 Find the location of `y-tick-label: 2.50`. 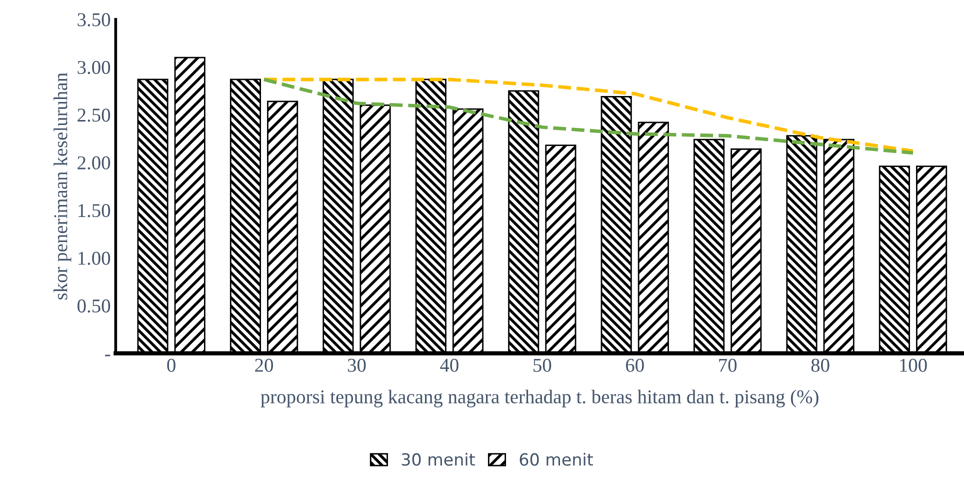

y-tick-label: 2.50 is located at coordinates (94, 115).